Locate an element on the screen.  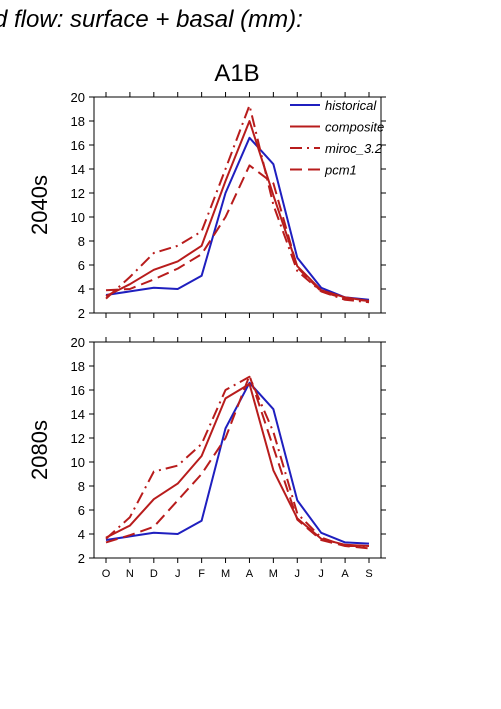
x-tick-label: O is located at coordinates (106, 574).